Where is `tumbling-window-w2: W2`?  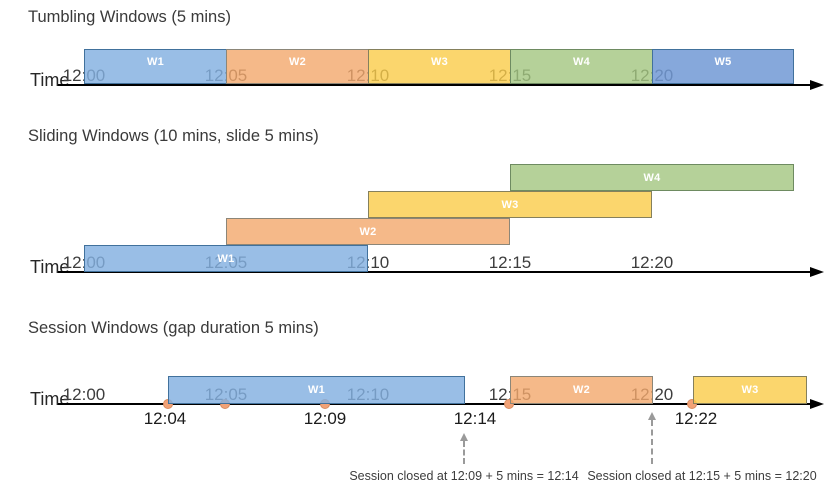 tumbling-window-w2: W2 is located at coordinates (297, 66).